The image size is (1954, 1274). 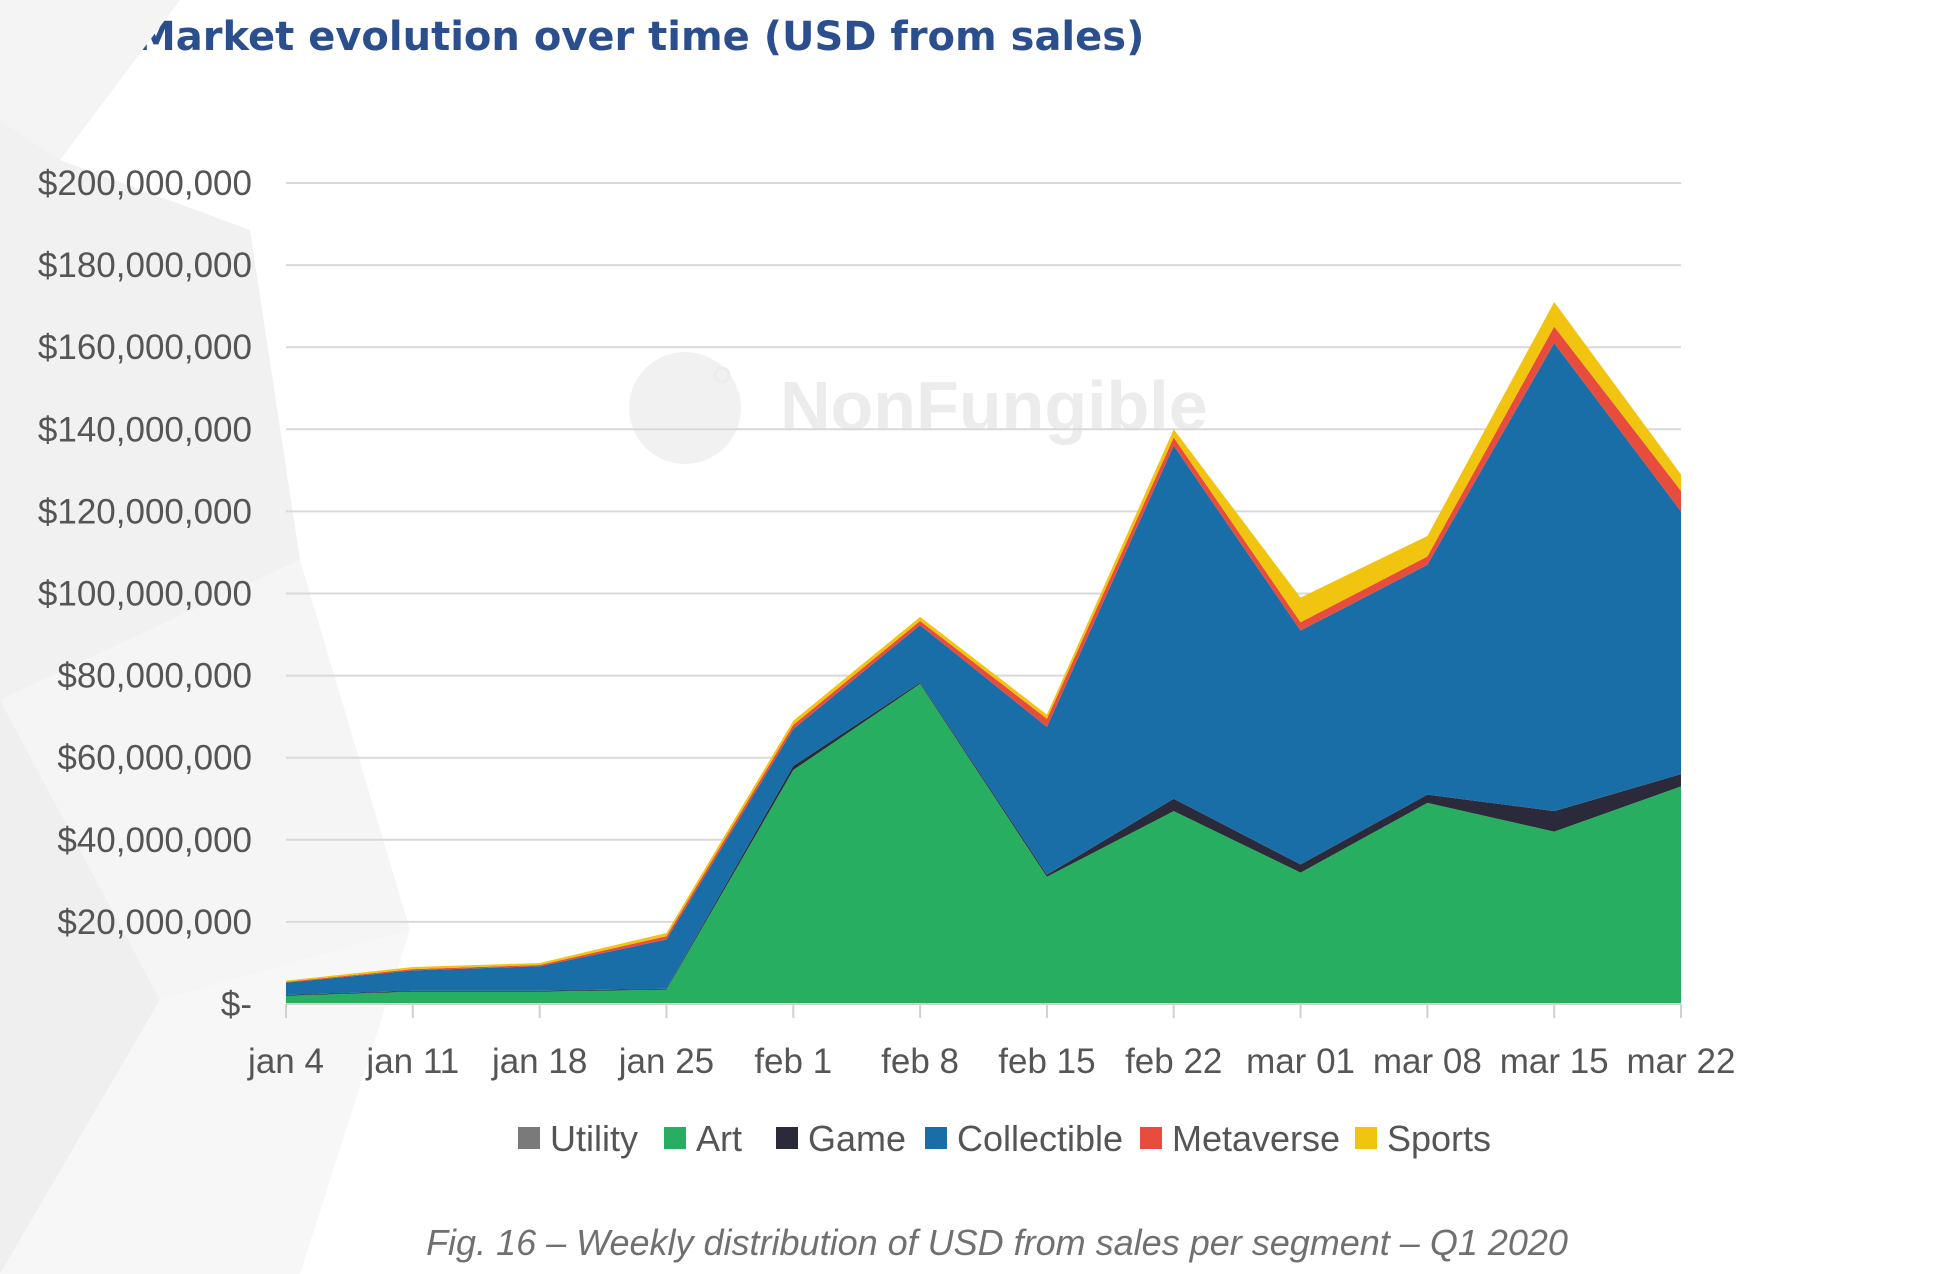 I want to click on x-tick-label: jan 11, so click(x=412, y=1061).